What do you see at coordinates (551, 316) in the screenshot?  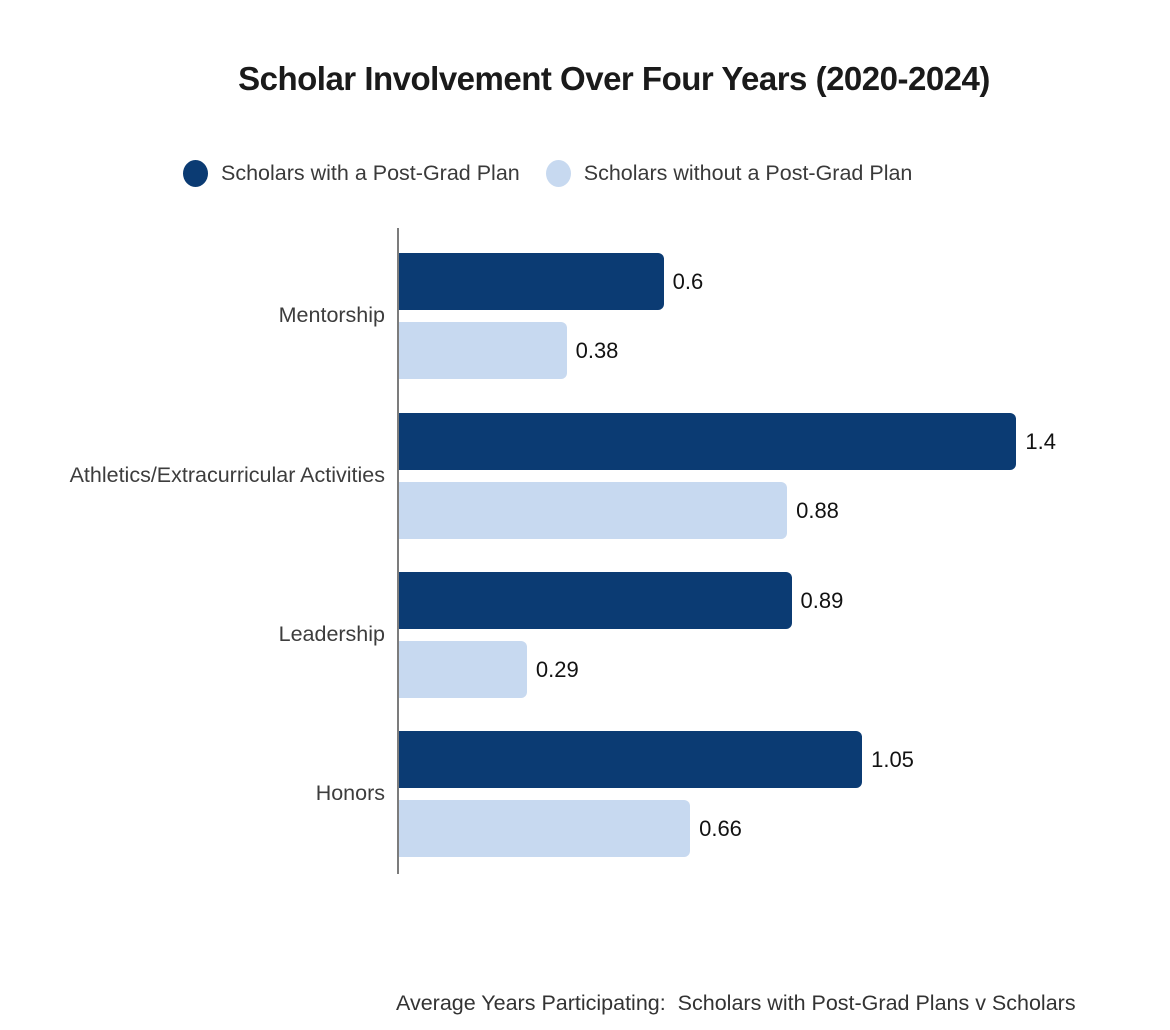 I see `bar-group-mentorship: 0.6 0.38` at bounding box center [551, 316].